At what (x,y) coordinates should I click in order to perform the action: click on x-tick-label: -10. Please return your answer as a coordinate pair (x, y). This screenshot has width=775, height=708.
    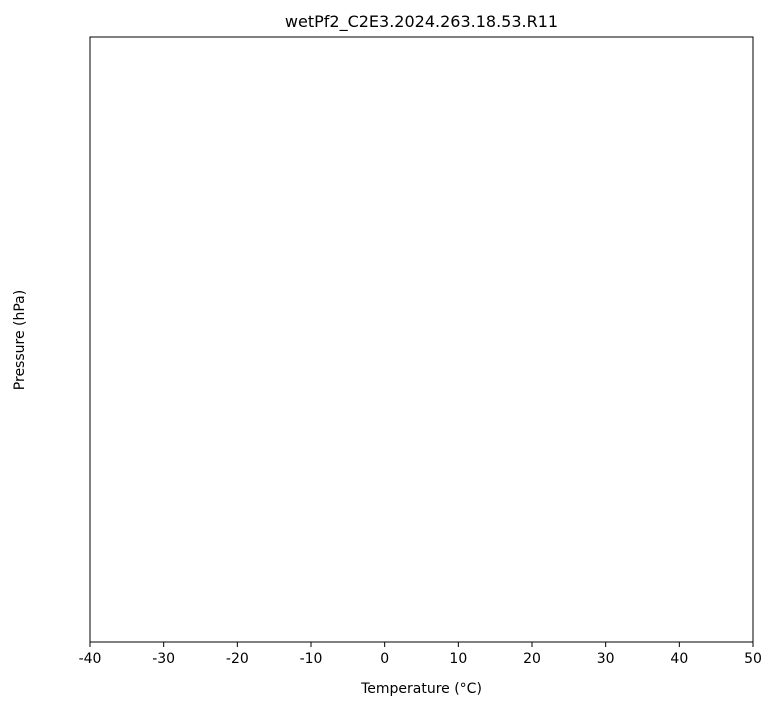
    Looking at the image, I should click on (311, 659).